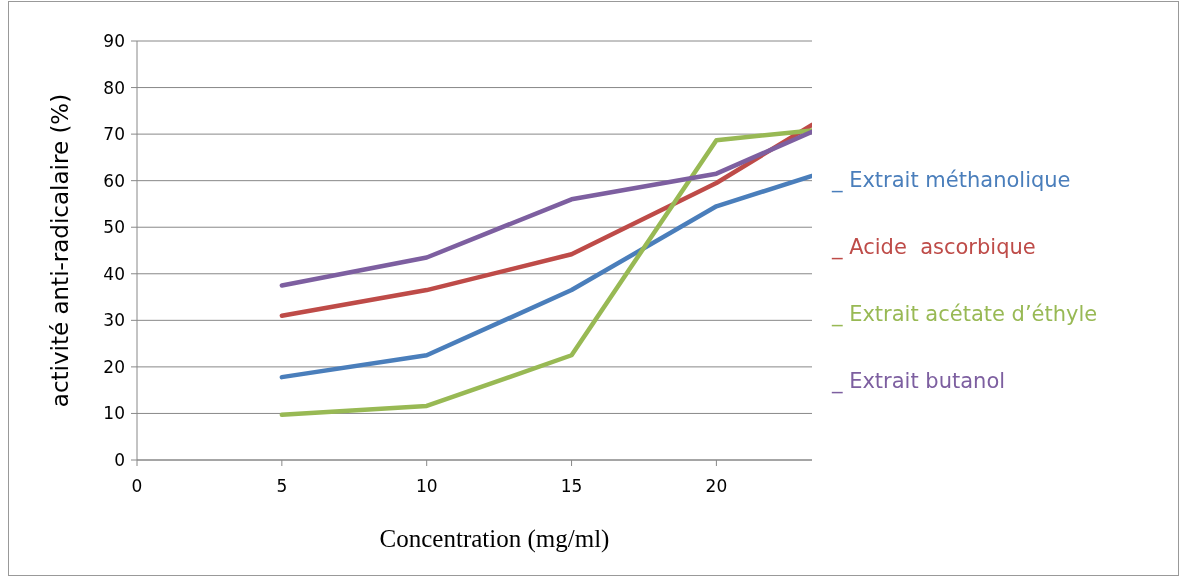  I want to click on y-tick-label: 10, so click(114, 413).